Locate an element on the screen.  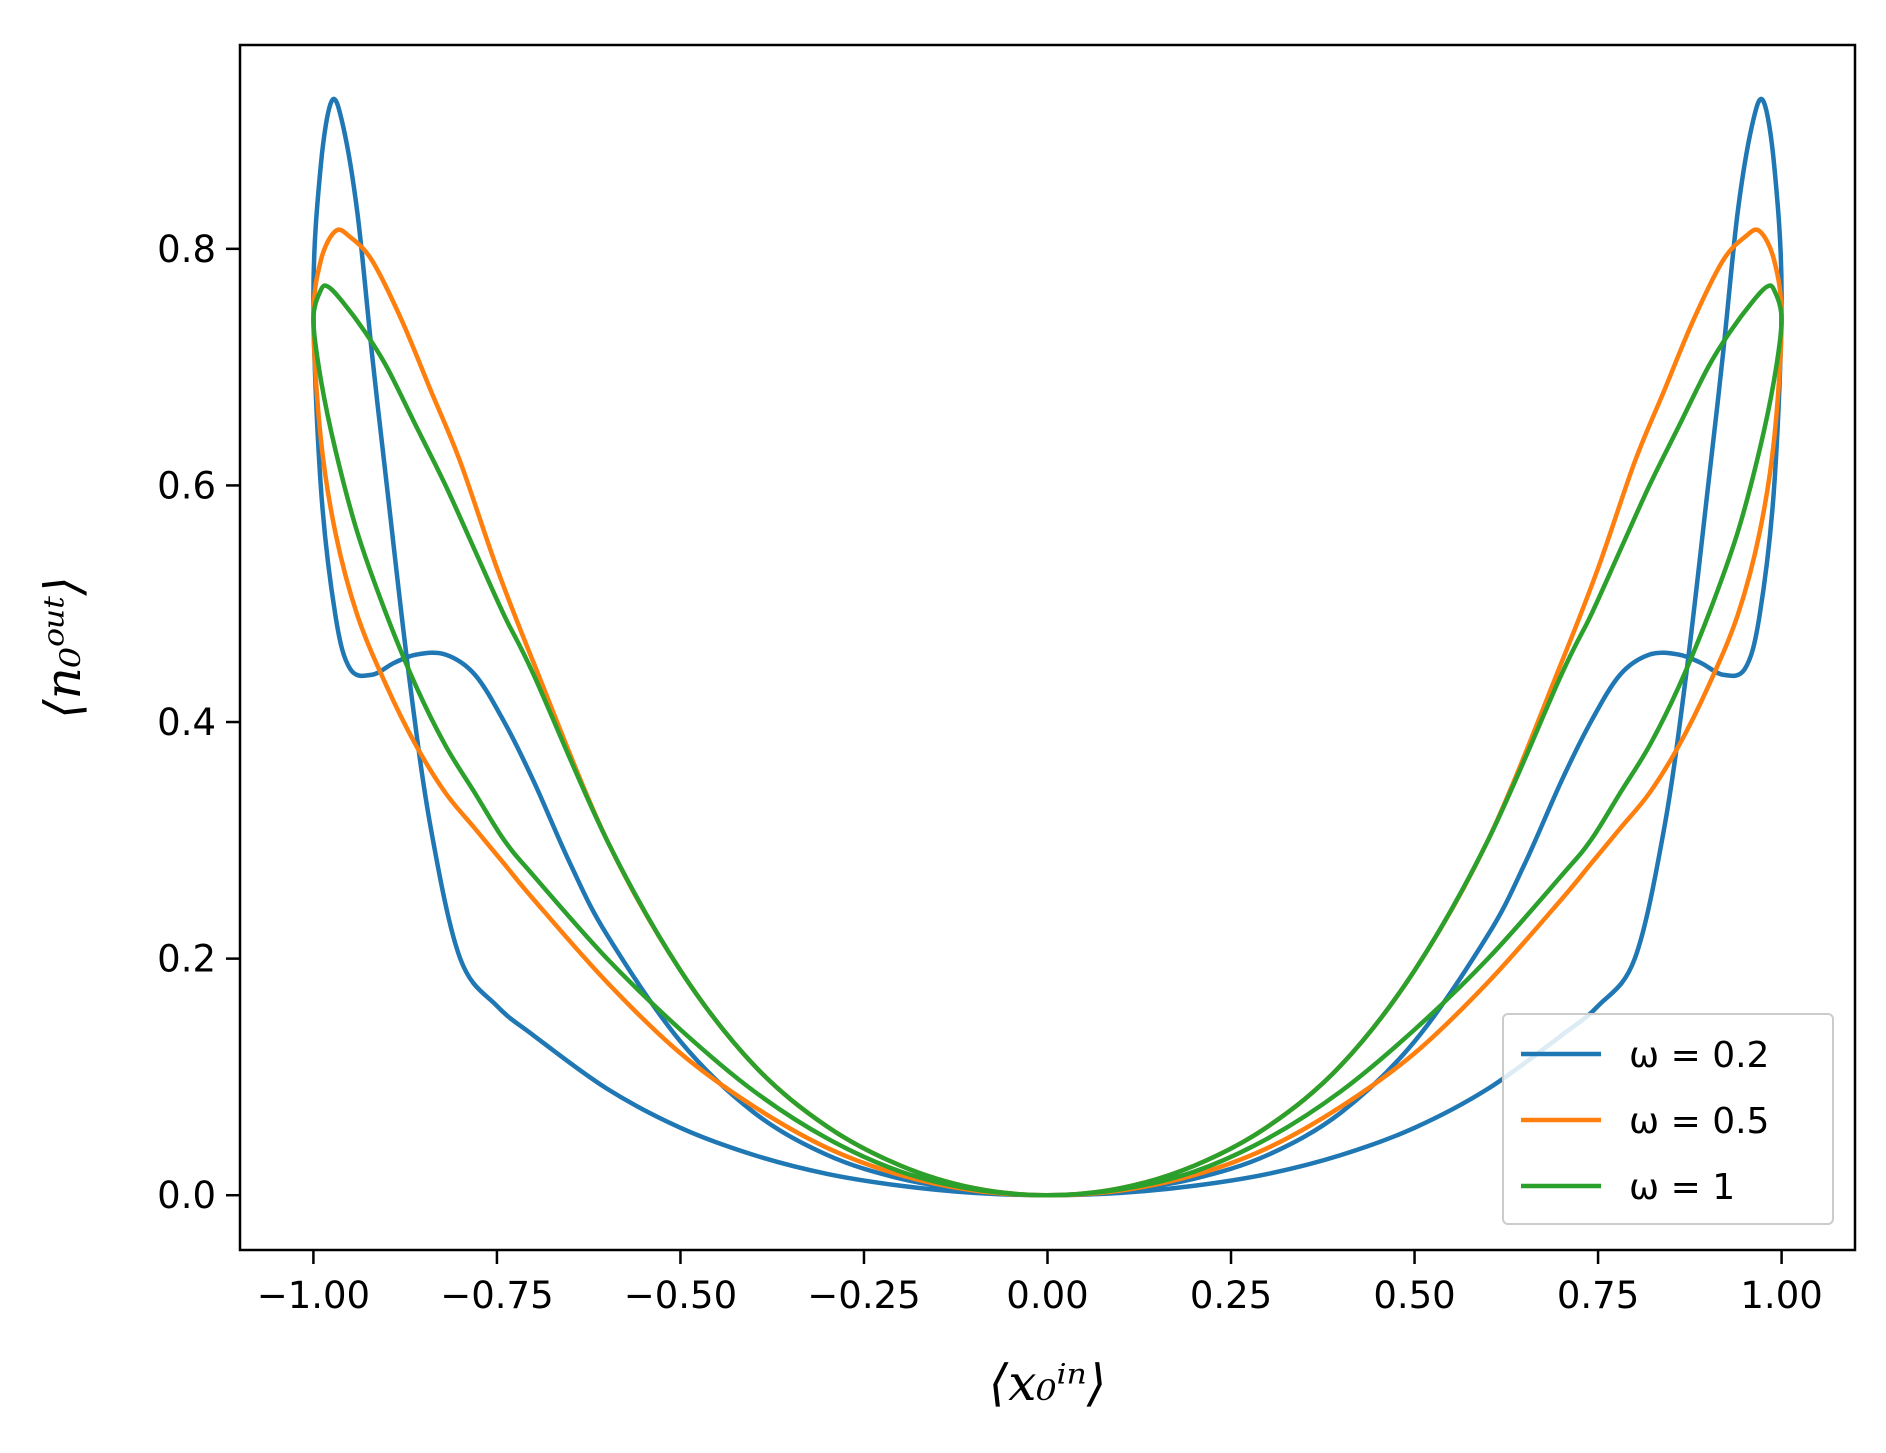
x-tick-label: 0.00 is located at coordinates (1047, 1295).